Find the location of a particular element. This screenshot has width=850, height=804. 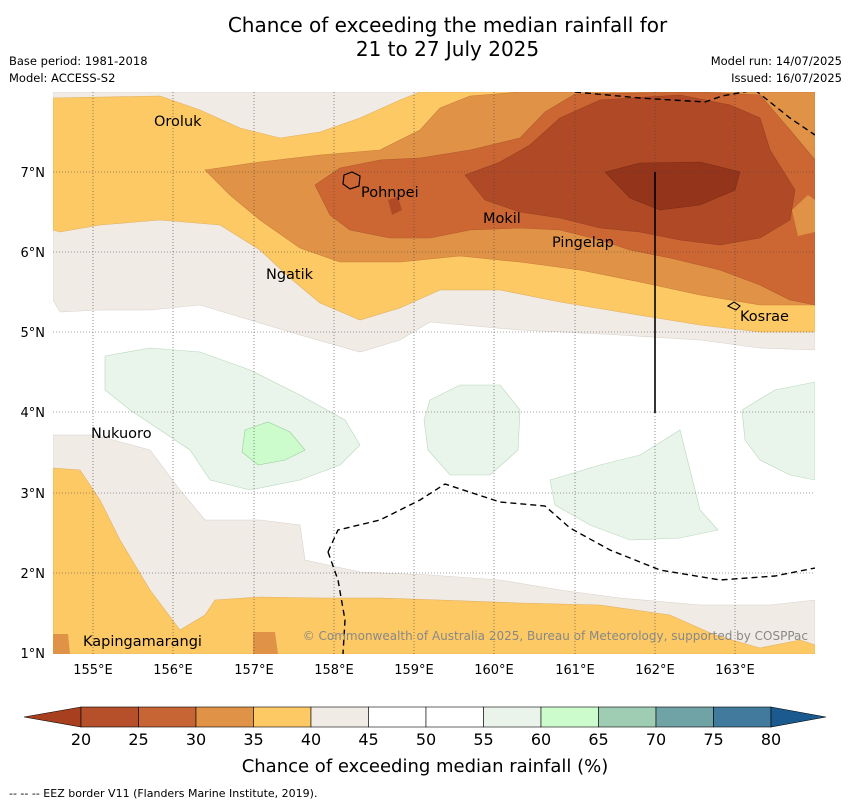

place-kosrae: Kosrae is located at coordinates (764, 317).